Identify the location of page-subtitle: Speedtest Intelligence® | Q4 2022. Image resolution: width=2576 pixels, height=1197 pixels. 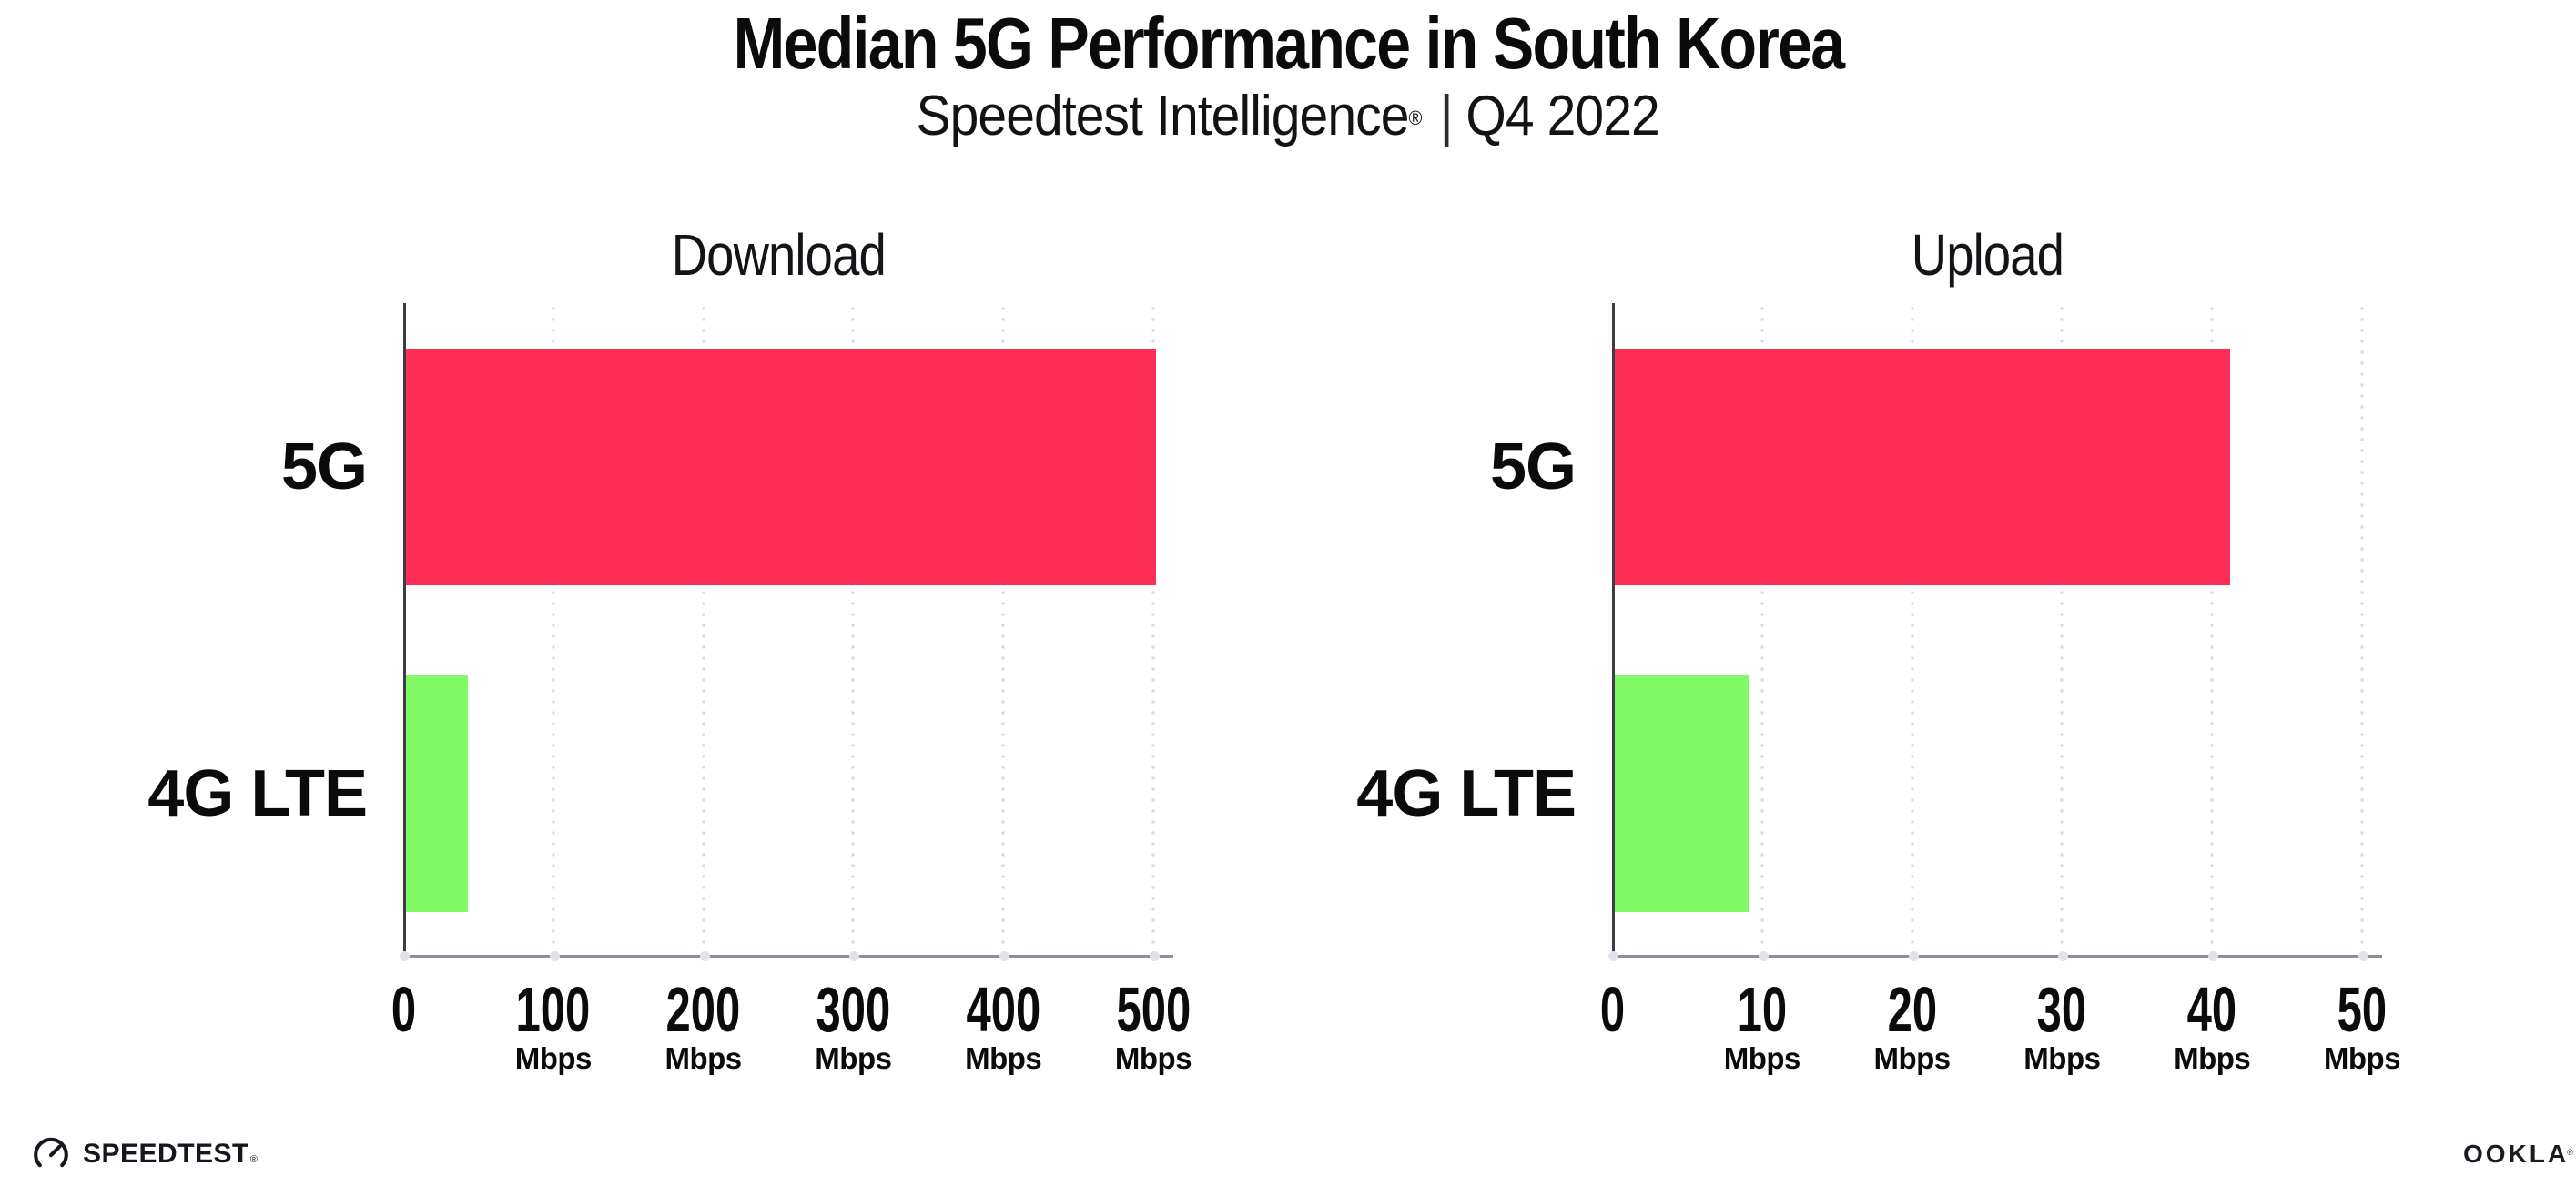
(1288, 117).